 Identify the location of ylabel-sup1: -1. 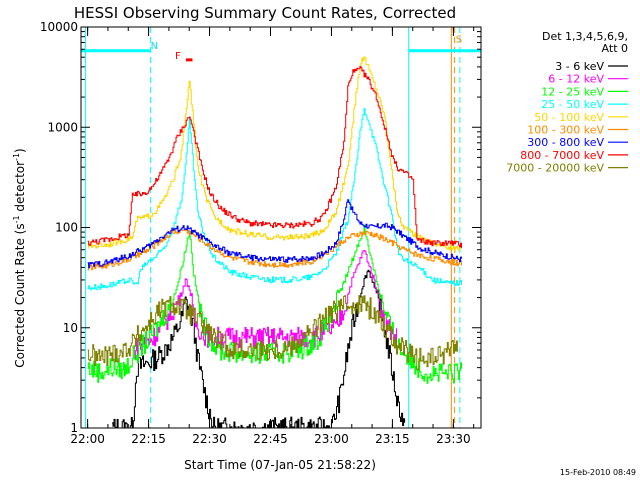
(16, 219).